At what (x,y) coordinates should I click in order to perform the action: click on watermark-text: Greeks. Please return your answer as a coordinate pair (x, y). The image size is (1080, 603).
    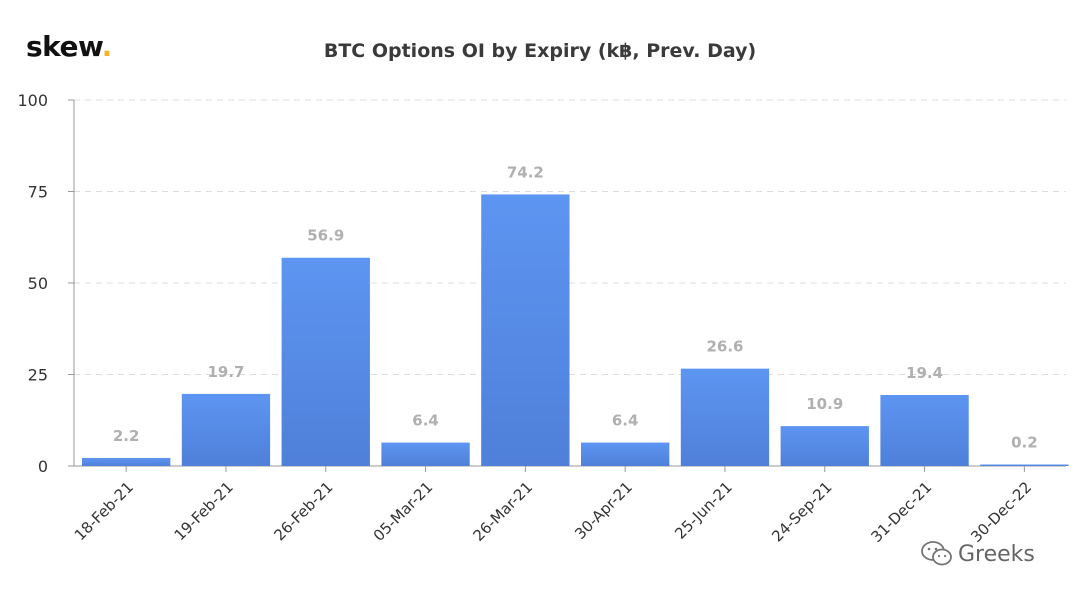
    Looking at the image, I should click on (996, 554).